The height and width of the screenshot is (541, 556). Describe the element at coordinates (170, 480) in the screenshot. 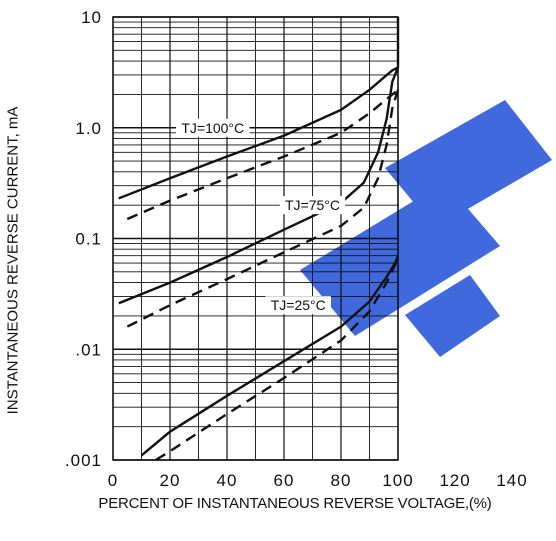

I see `x-tick-label: 20` at that location.